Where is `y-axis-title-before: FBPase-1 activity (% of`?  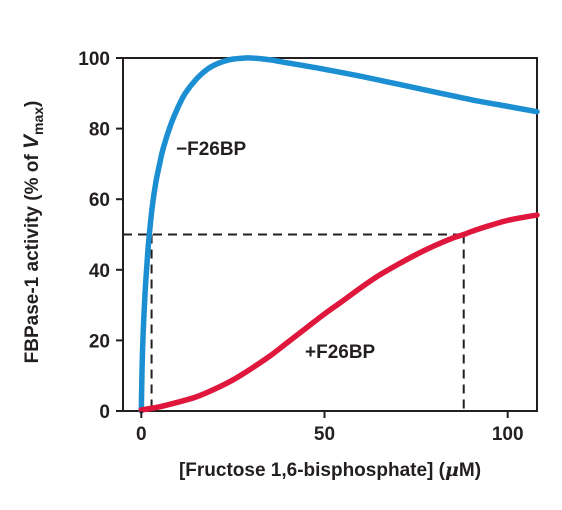 y-axis-title-before: FBPase-1 activity (% of is located at coordinates (32, 256).